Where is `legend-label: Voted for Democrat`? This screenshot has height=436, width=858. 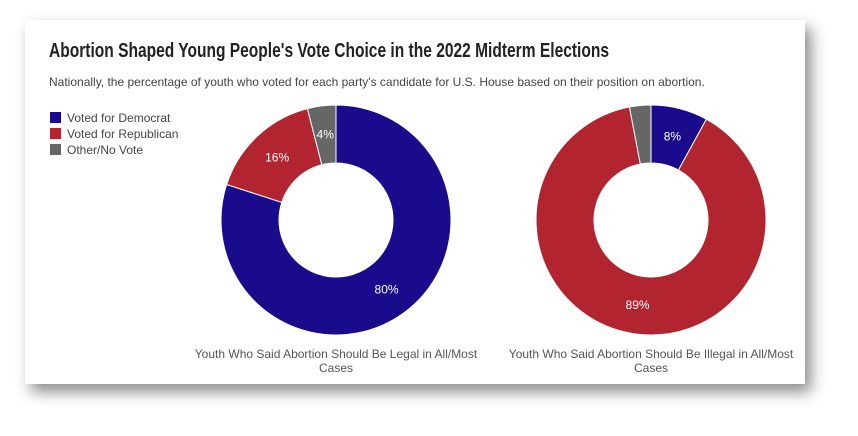
legend-label: Voted for Democrat is located at coordinates (119, 118).